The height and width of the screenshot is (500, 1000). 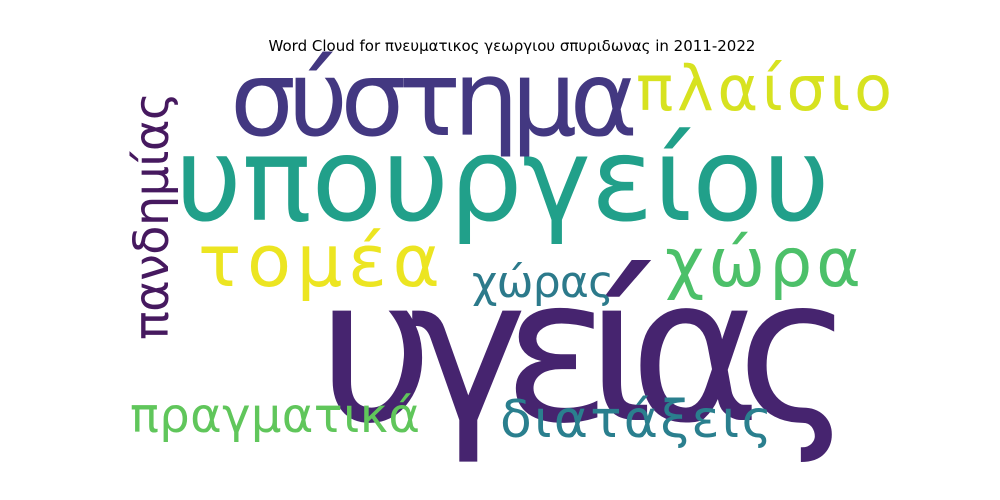 I want to click on cloud-word-3: σύστημα, so click(x=434, y=99).